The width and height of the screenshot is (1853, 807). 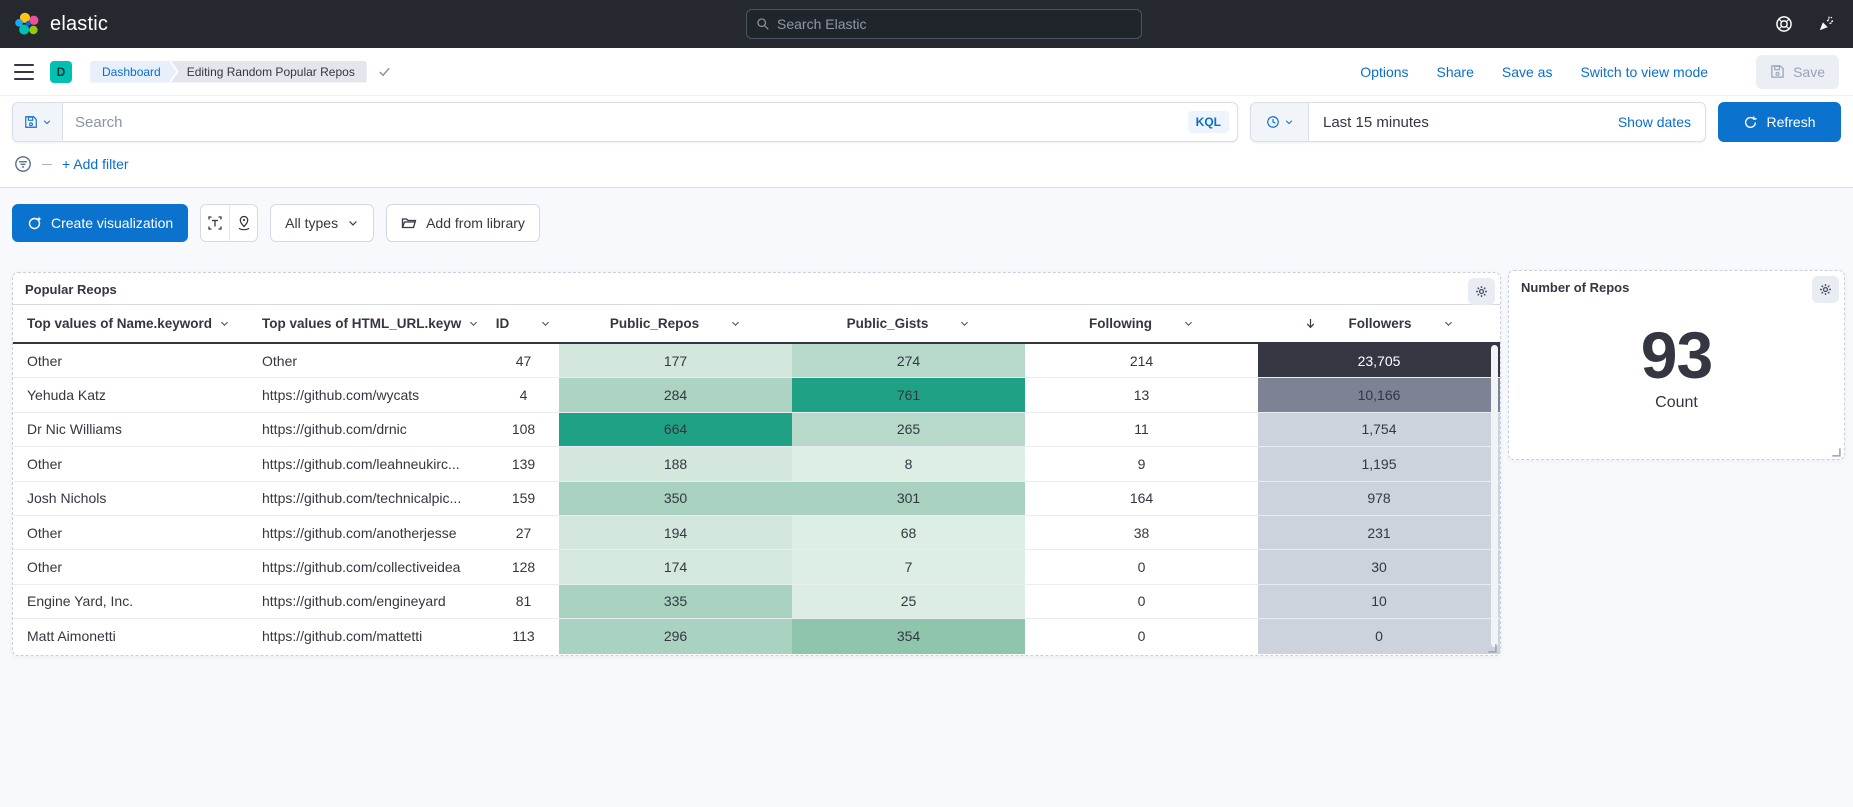 I want to click on space-avatar: D, so click(x=61, y=71).